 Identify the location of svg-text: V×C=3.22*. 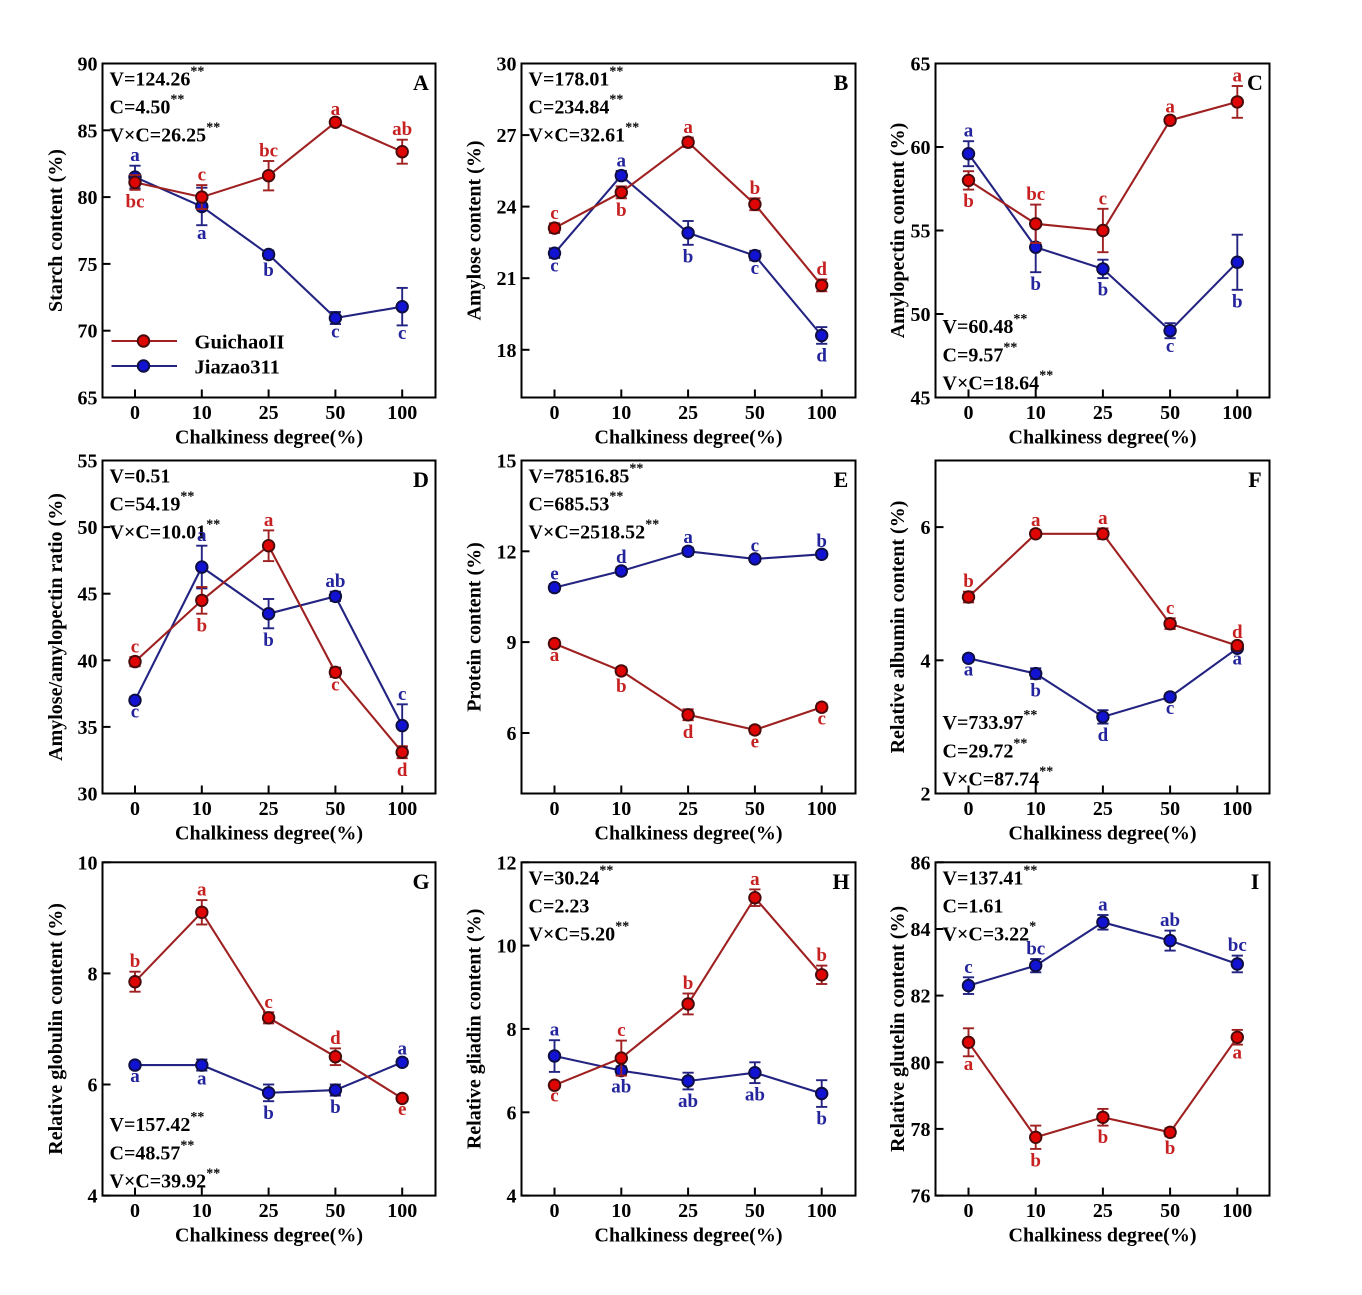
(990, 932).